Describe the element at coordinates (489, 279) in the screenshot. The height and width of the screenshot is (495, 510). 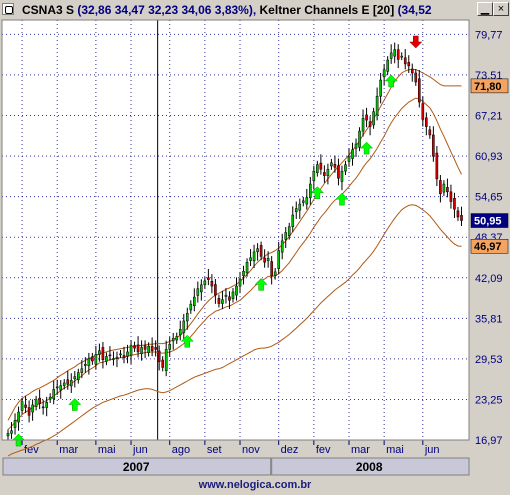
I see `y-tick-label: 42,09` at that location.